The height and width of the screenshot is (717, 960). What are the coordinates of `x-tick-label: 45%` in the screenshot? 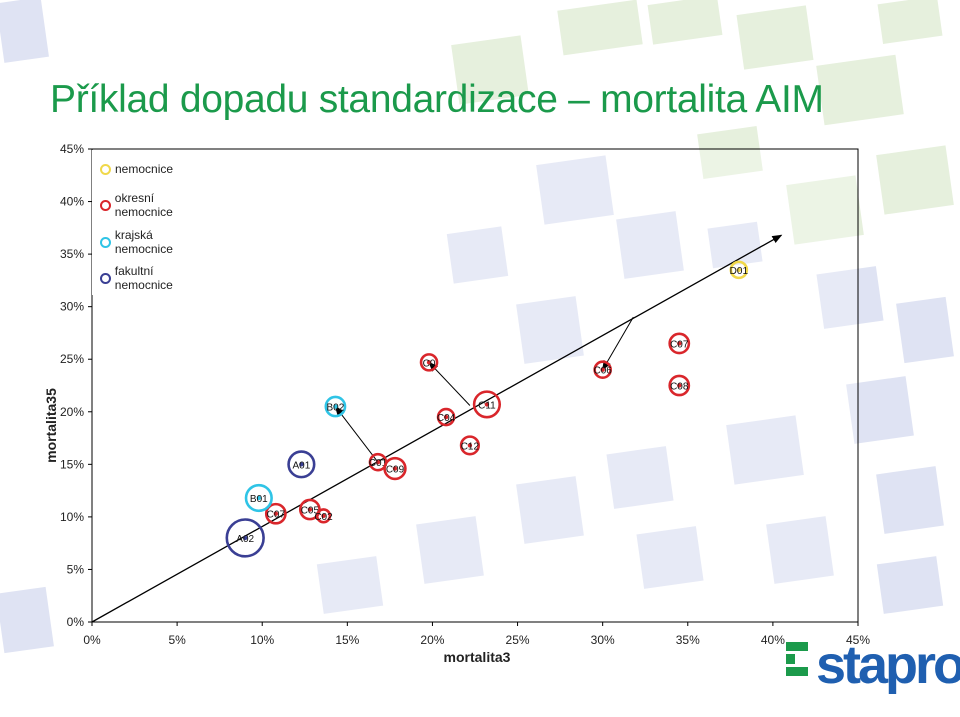 It's located at (858, 640).